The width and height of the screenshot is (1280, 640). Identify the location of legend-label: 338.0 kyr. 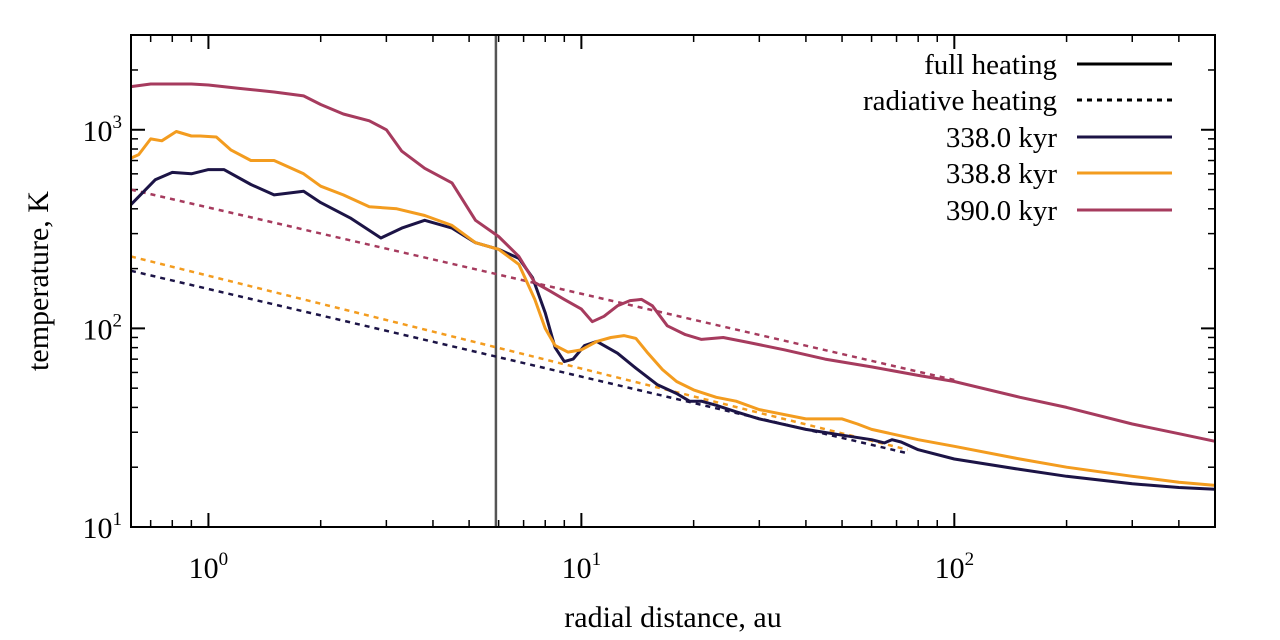
(1002, 138).